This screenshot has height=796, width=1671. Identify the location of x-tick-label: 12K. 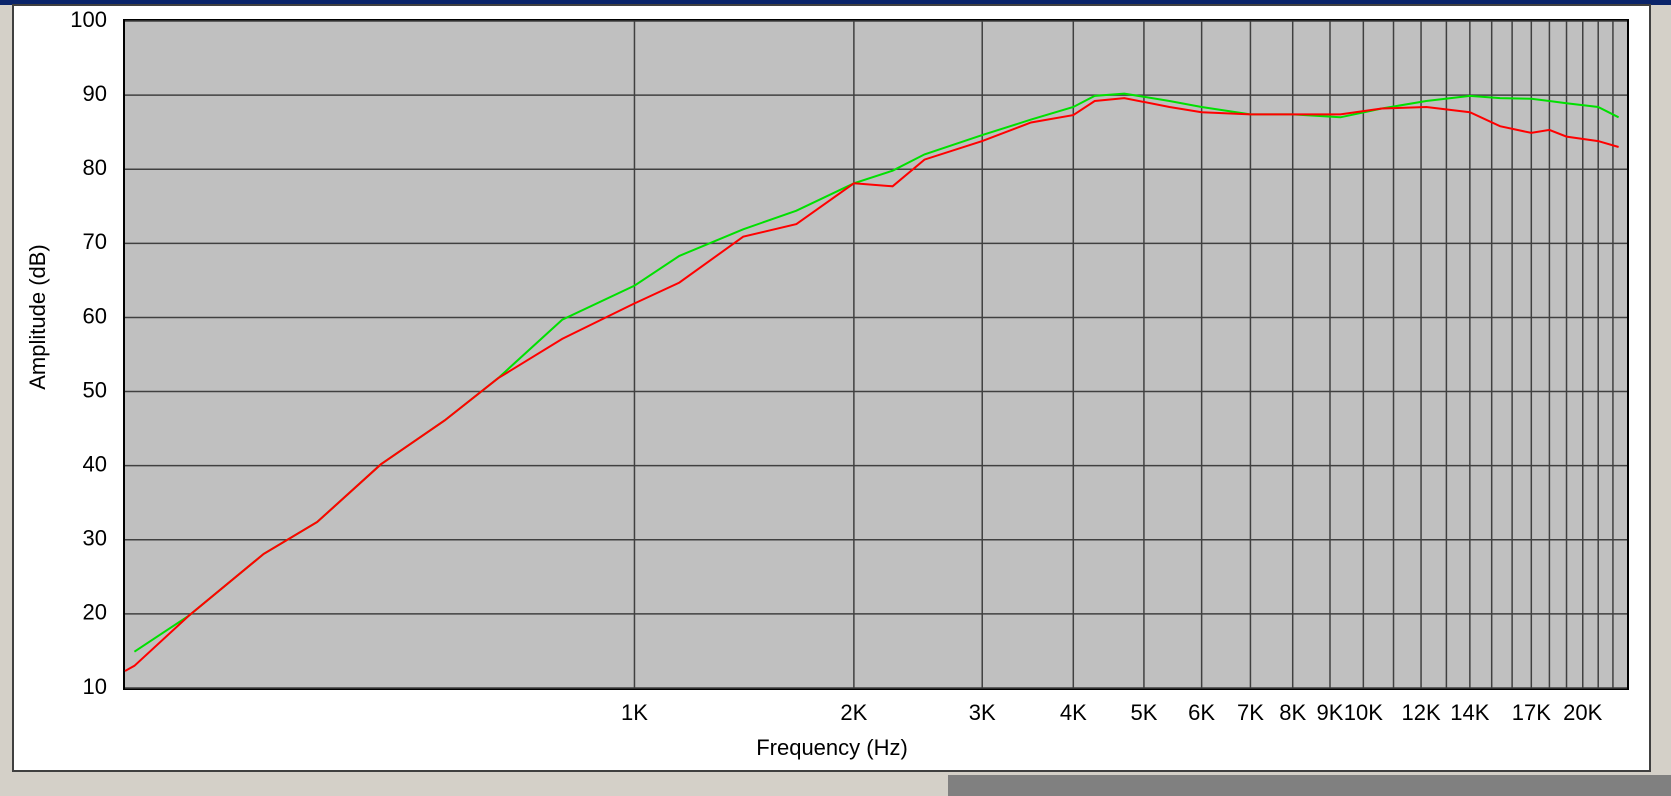
(1420, 712).